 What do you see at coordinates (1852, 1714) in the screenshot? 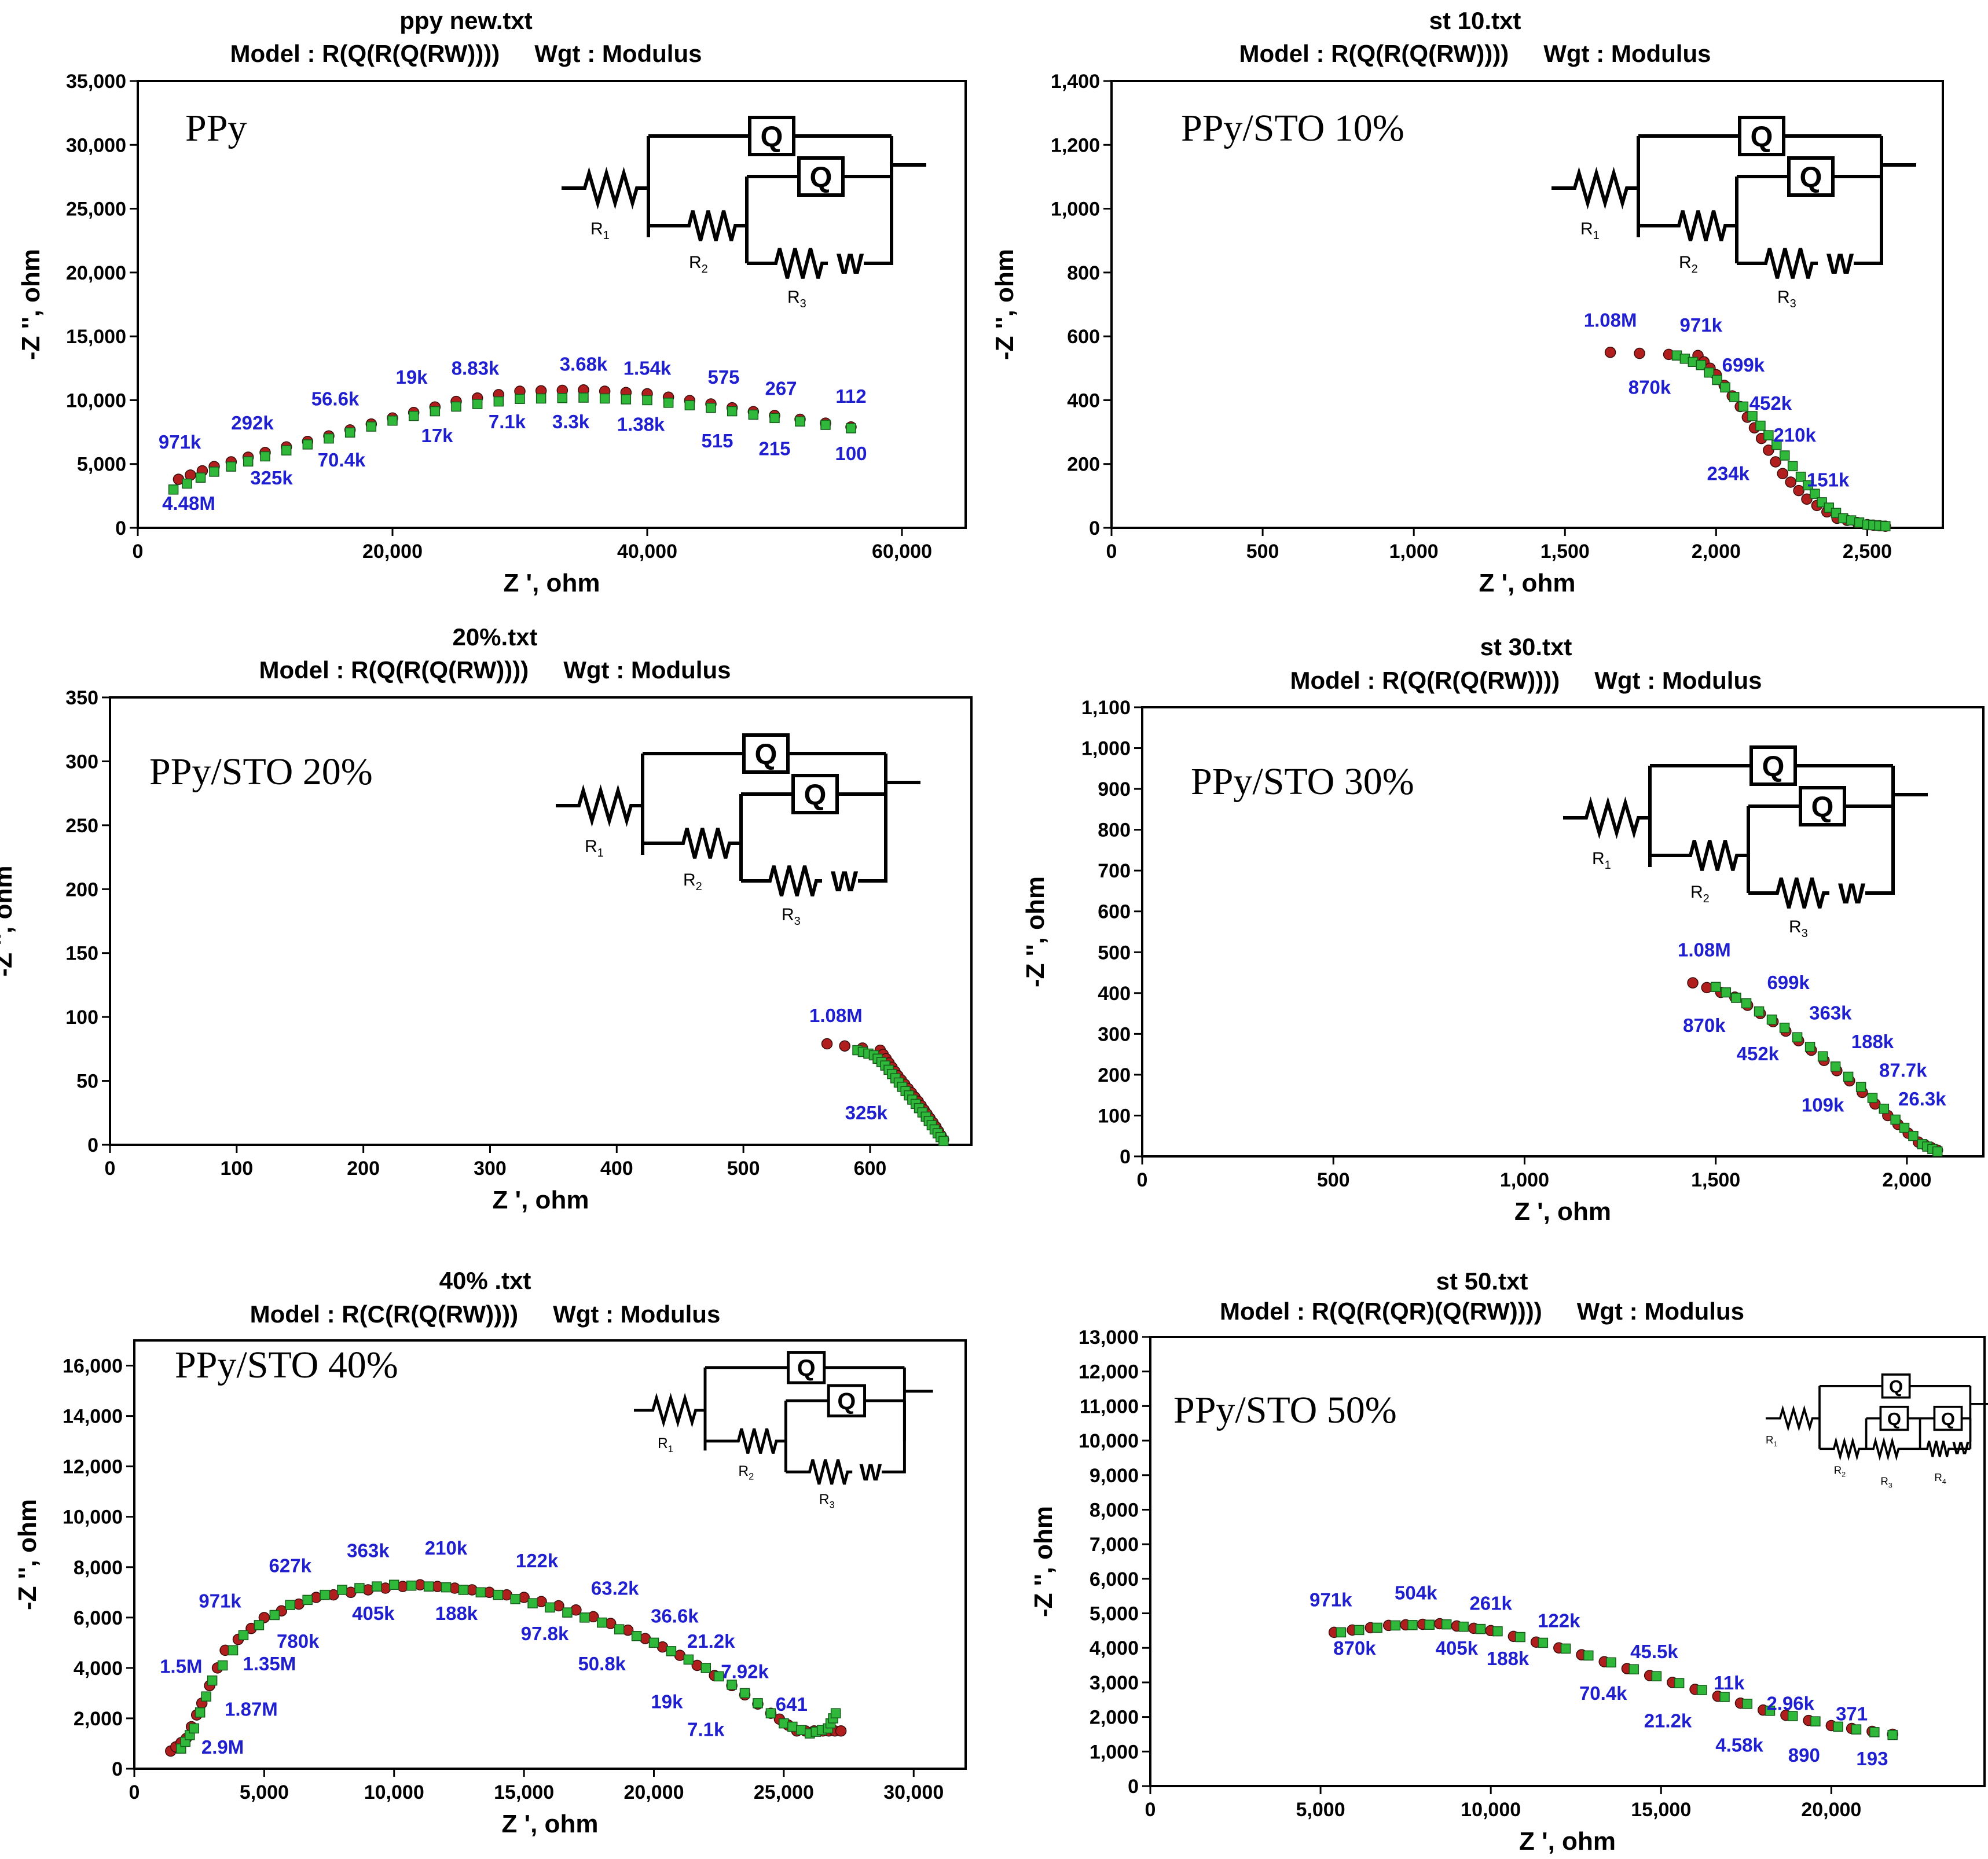
I see `frequency-label: 371` at bounding box center [1852, 1714].